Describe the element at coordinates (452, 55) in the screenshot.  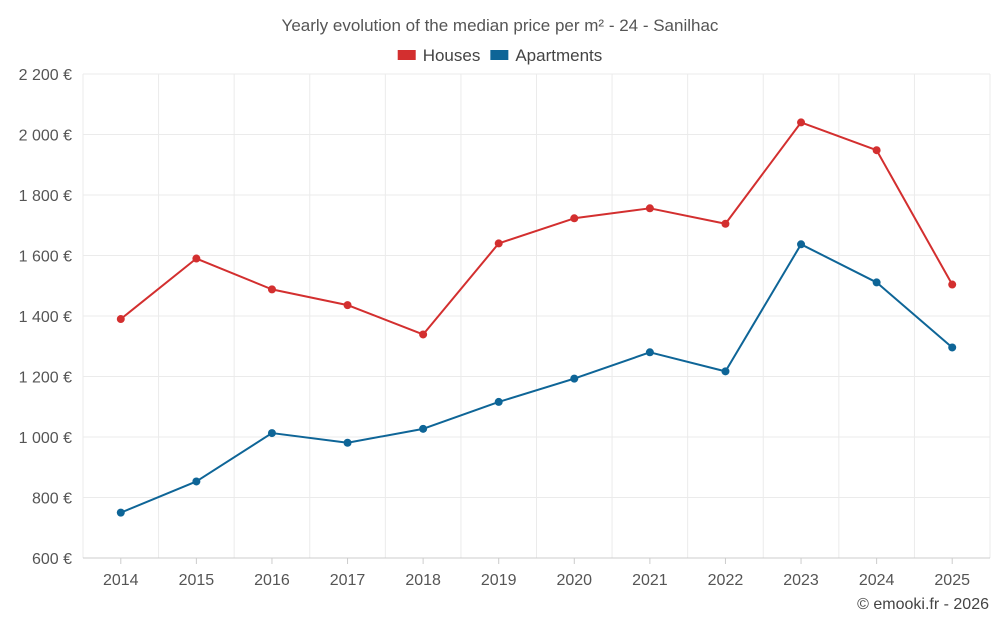
I see `legend-label: Houses` at that location.